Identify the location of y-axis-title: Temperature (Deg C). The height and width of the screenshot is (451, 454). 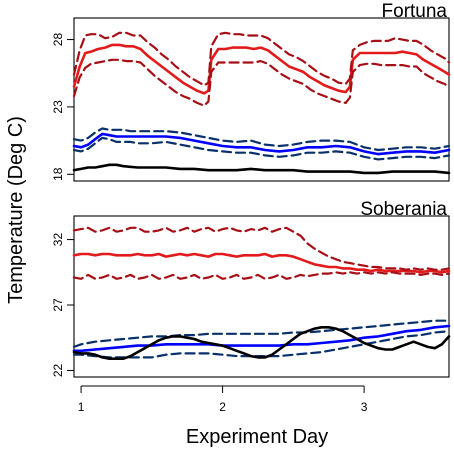
(16, 210).